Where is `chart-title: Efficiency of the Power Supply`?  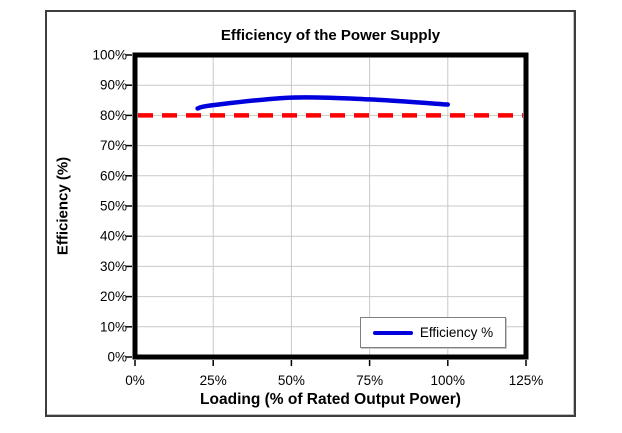 chart-title: Efficiency of the Power Supply is located at coordinates (330, 35).